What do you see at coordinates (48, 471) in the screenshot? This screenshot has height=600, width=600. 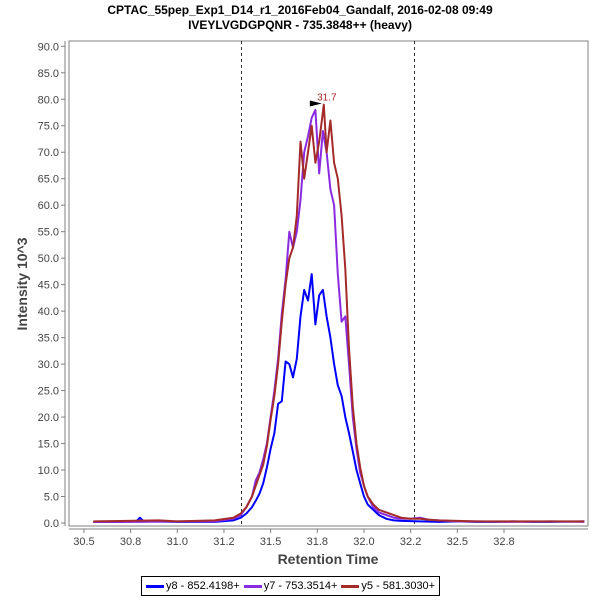 I see `y-tick-label: 10.0` at bounding box center [48, 471].